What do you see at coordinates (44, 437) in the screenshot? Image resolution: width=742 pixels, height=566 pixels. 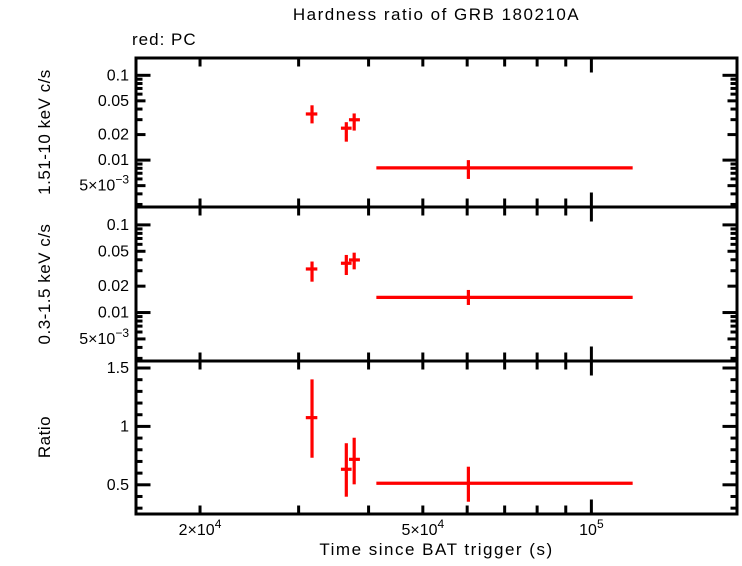 I see `y-axis-label-ratio: Ratio` at bounding box center [44, 437].